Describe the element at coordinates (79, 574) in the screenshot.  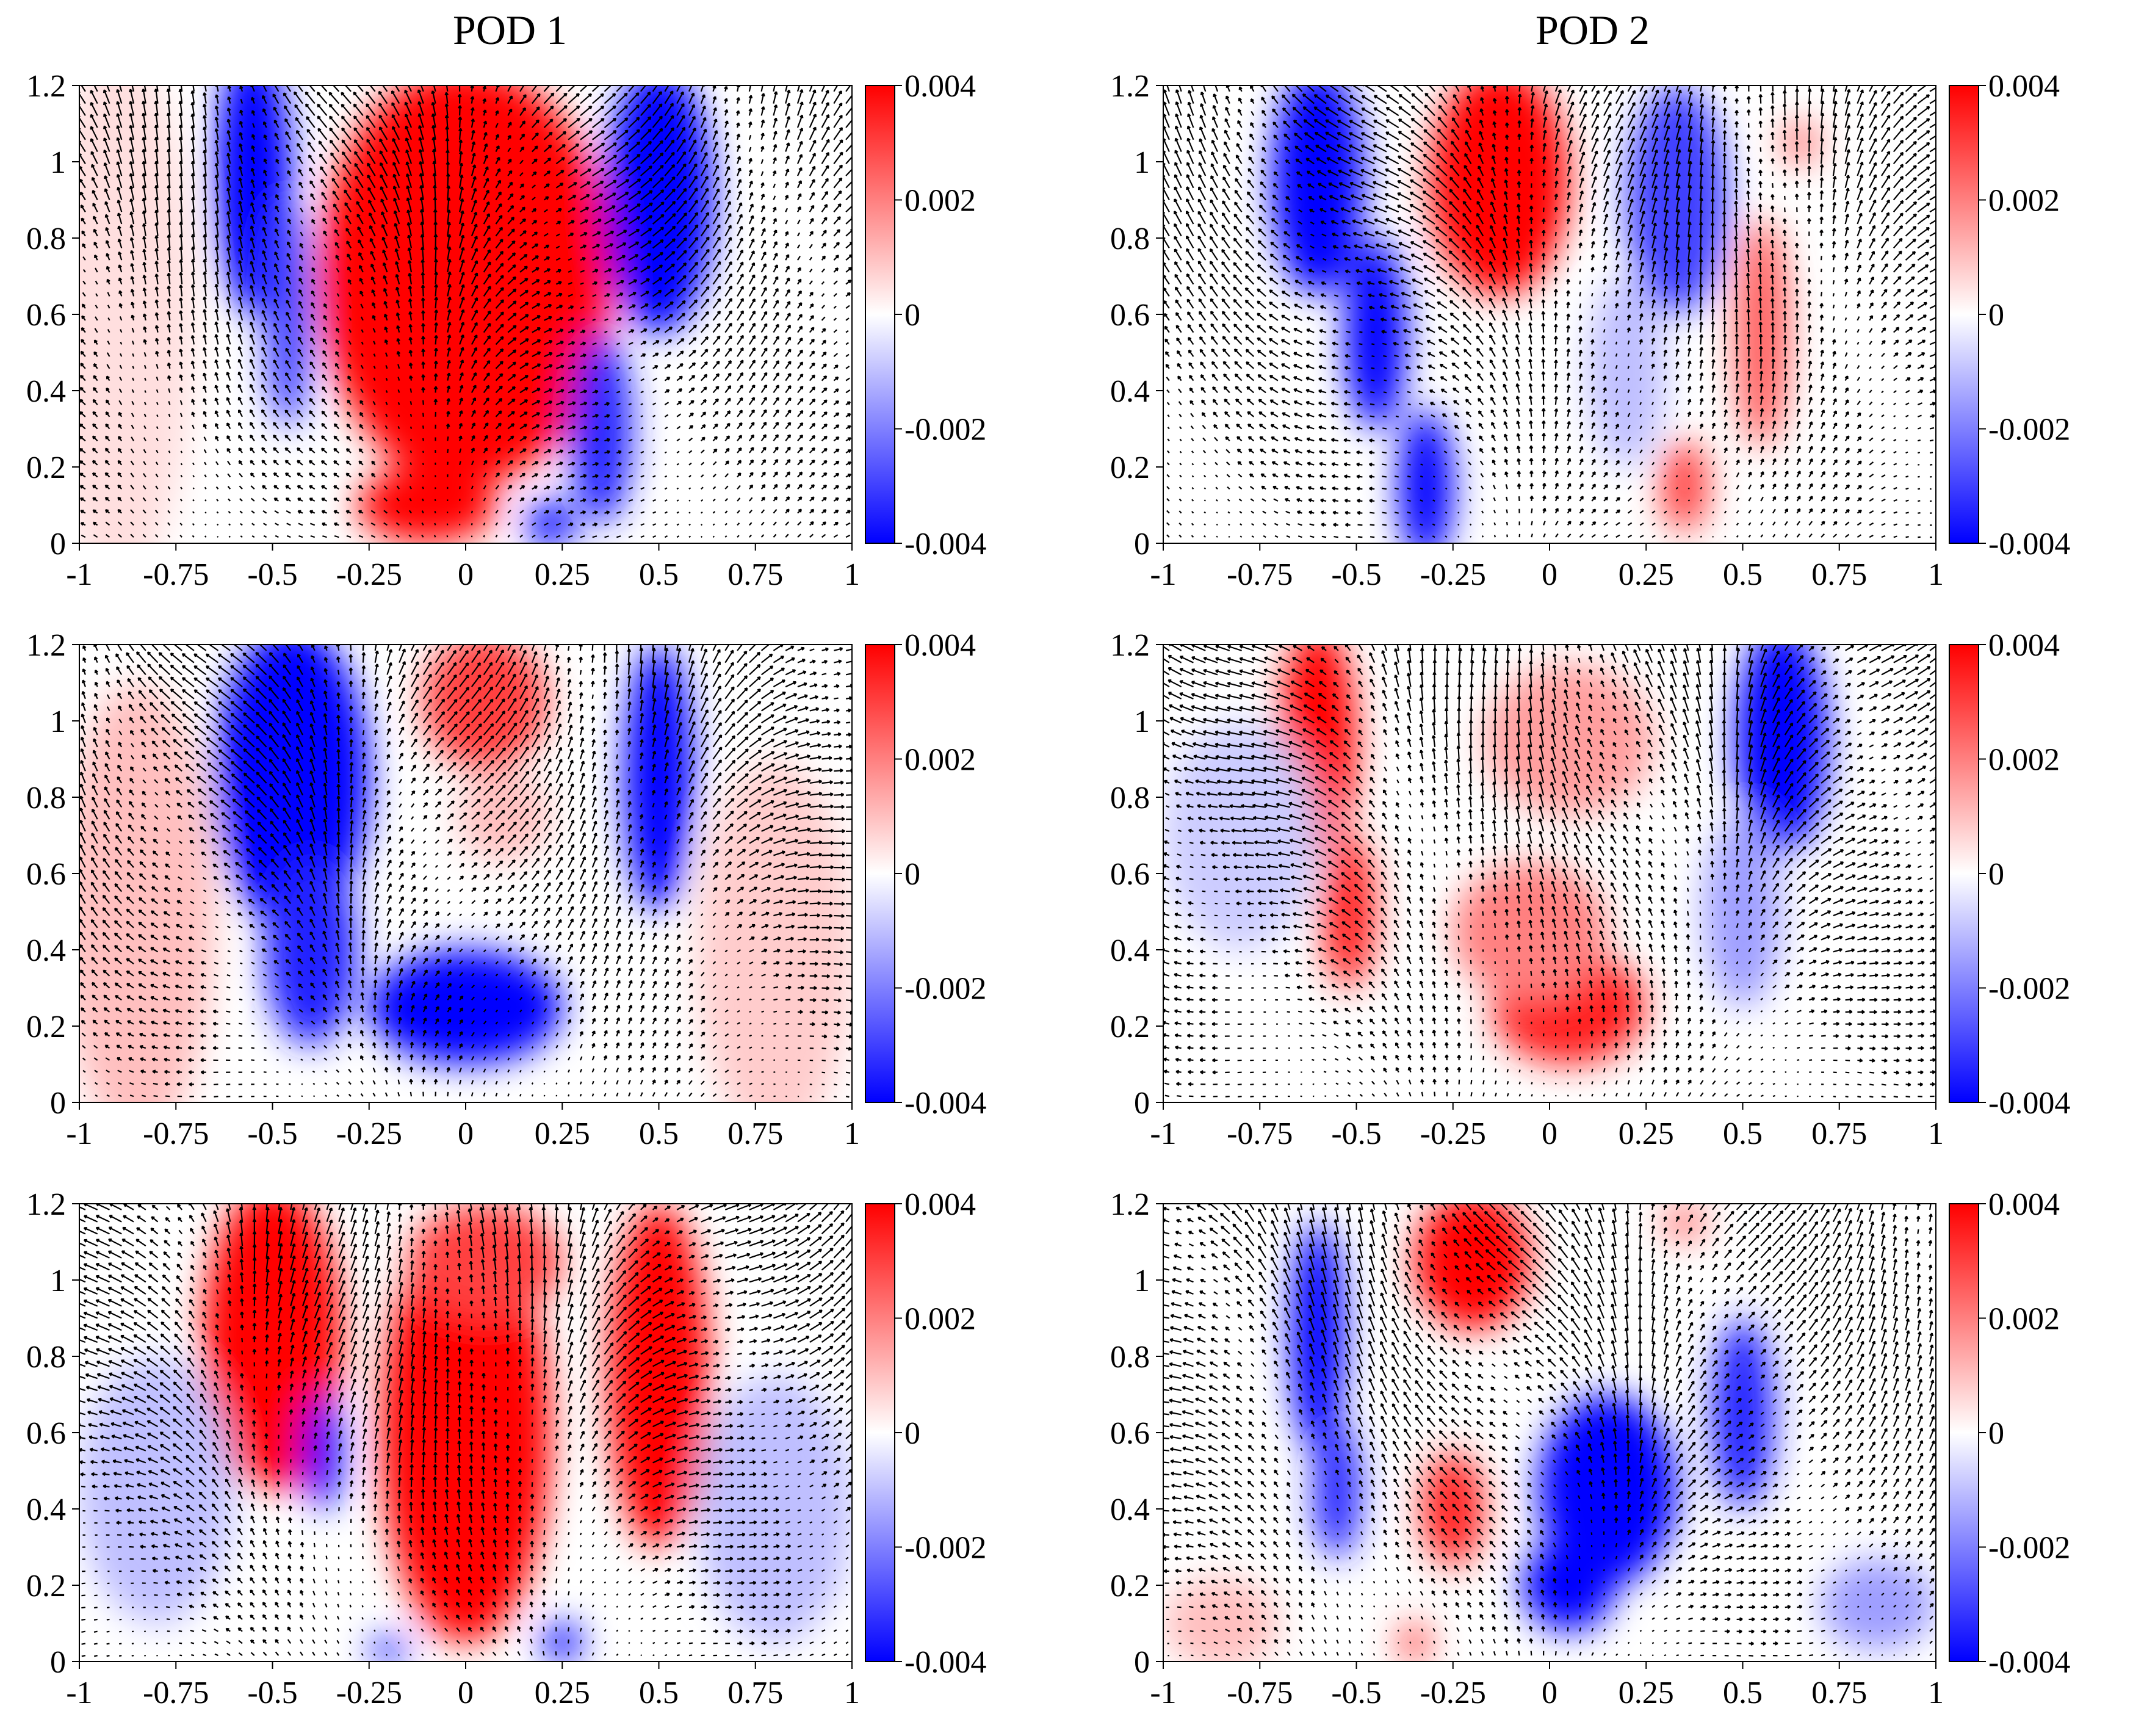
I see `x-tick-label: -1` at that location.